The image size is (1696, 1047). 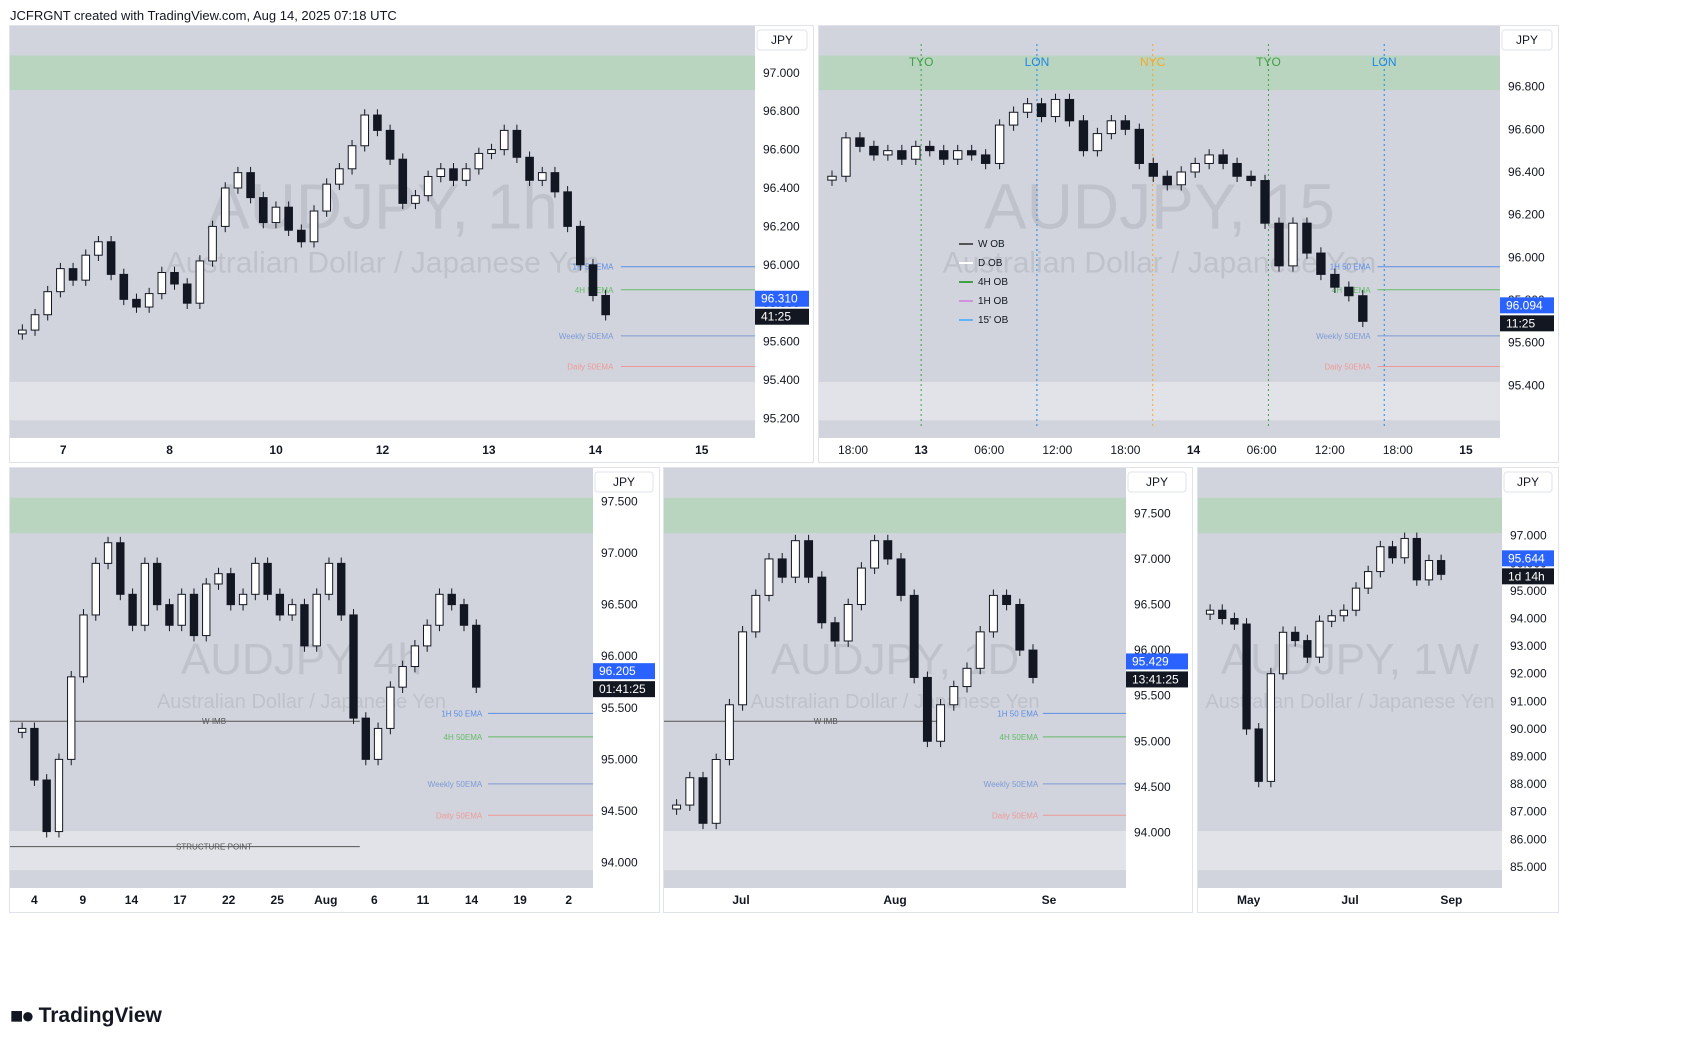 I want to click on y-tick-label: 95.200, so click(x=781, y=418).